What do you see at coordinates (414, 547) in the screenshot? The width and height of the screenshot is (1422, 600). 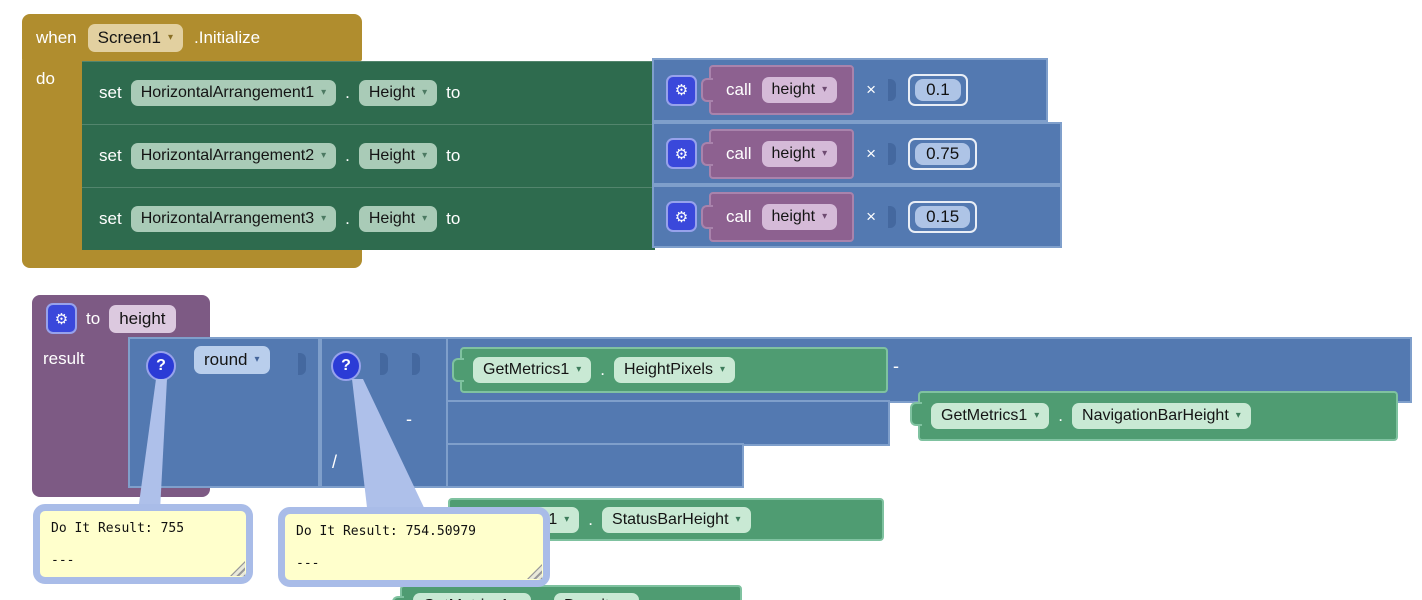 I see `doit-result-bubble: Do It Result: 754.50979 ---` at bounding box center [414, 547].